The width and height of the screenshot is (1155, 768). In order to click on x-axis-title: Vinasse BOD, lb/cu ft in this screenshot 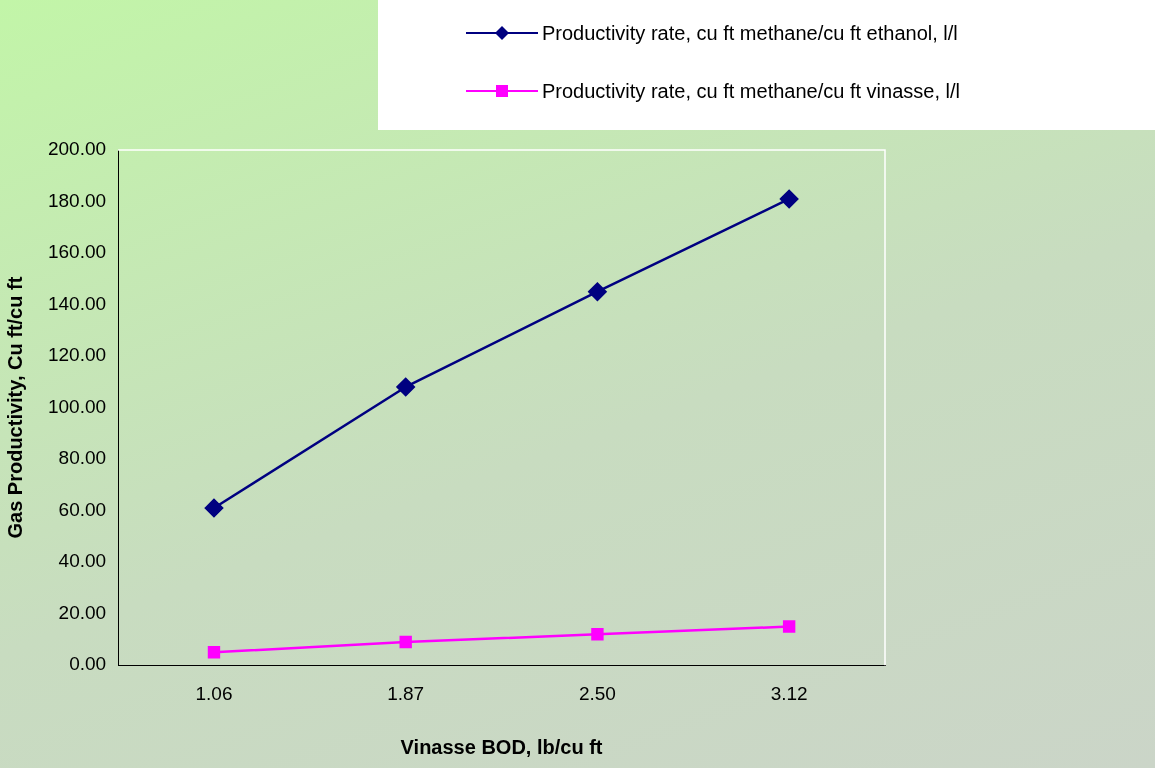, I will do `click(501, 746)`.